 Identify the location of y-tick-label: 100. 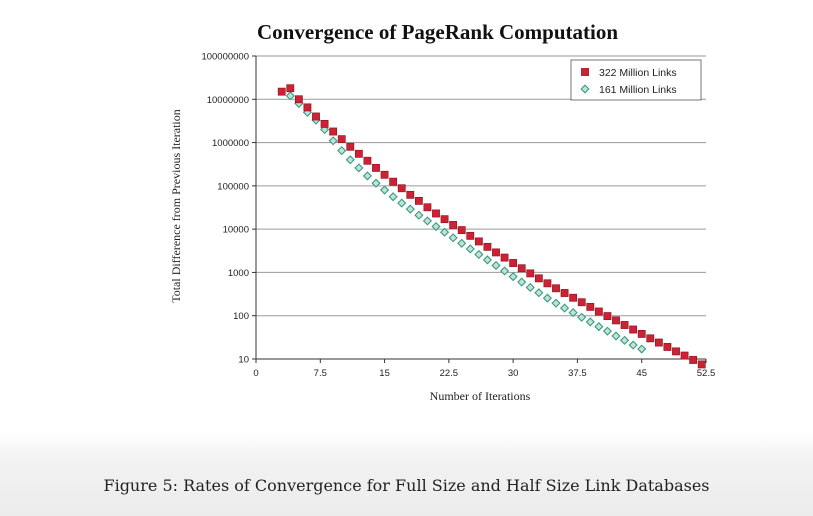
(241, 316).